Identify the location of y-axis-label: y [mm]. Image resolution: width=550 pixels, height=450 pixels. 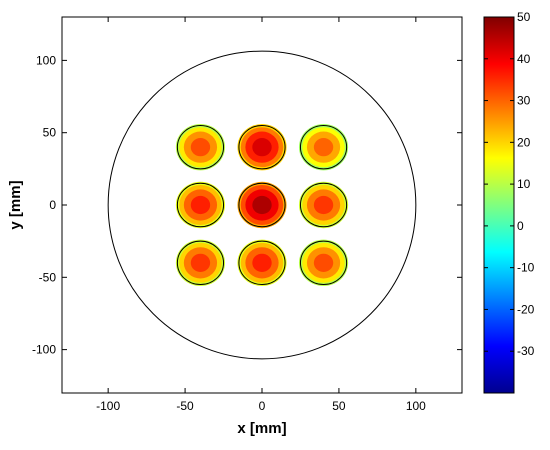
(15, 204).